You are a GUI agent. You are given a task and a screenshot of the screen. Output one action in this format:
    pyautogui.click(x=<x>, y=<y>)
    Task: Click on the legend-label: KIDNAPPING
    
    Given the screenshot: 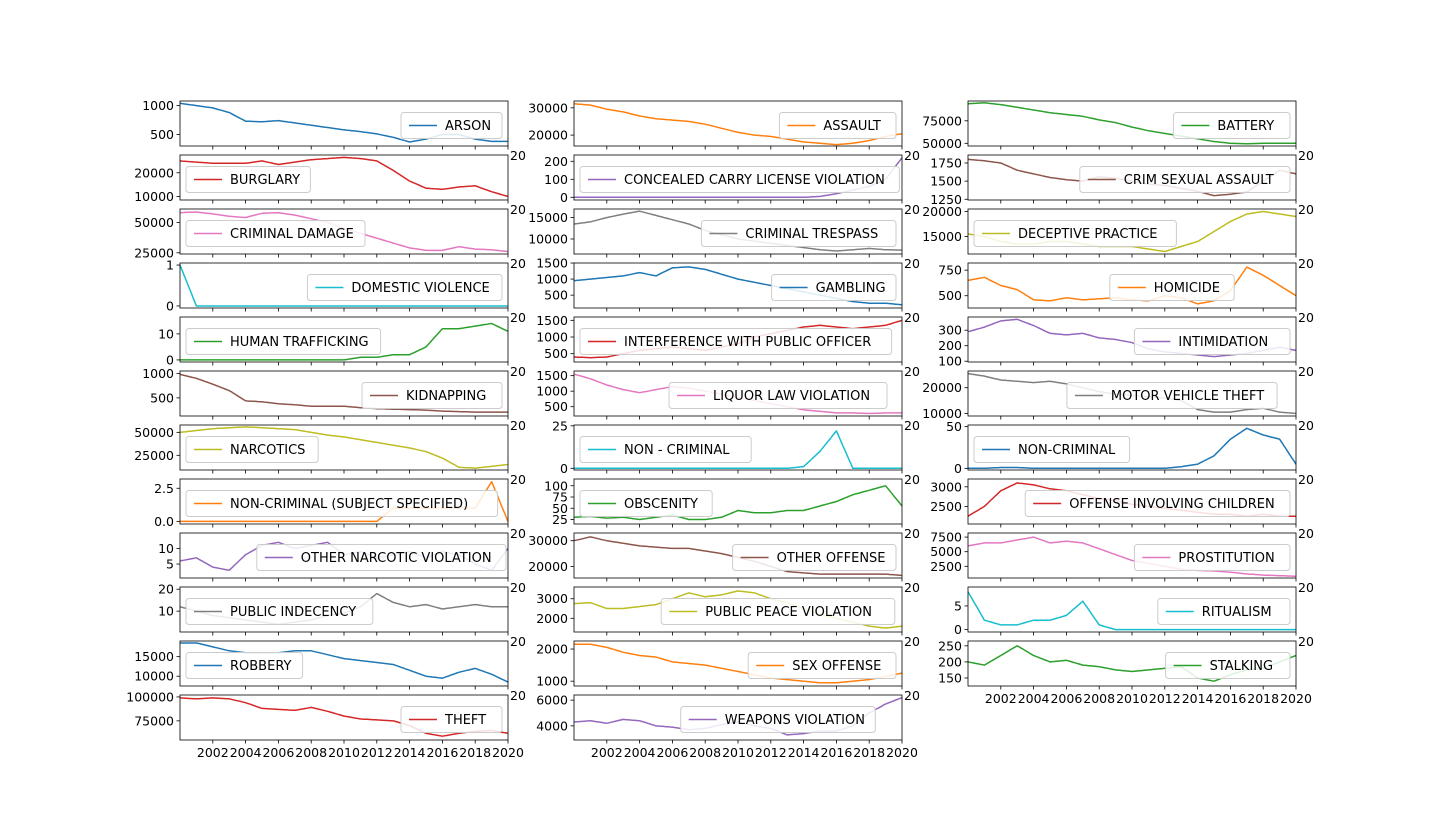 What is the action you would take?
    pyautogui.click(x=446, y=396)
    